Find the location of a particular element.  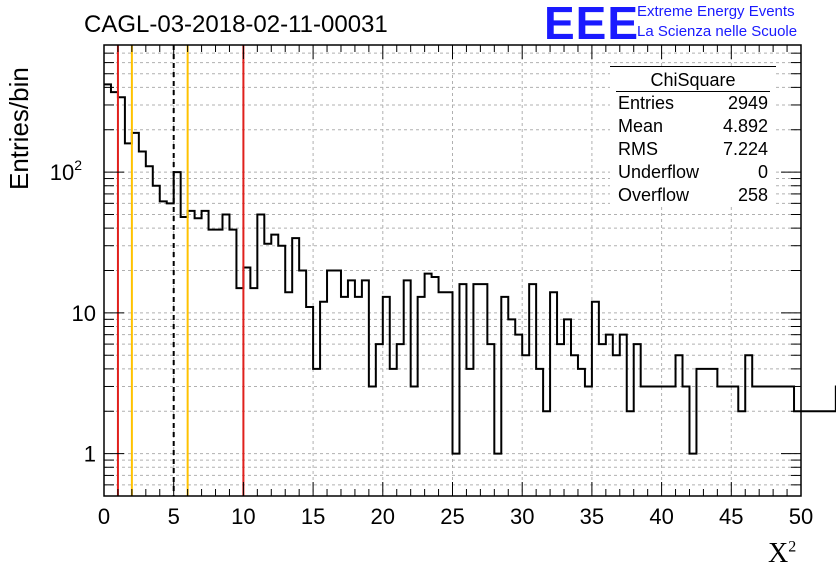

stats-value: 2949 is located at coordinates (747, 103).